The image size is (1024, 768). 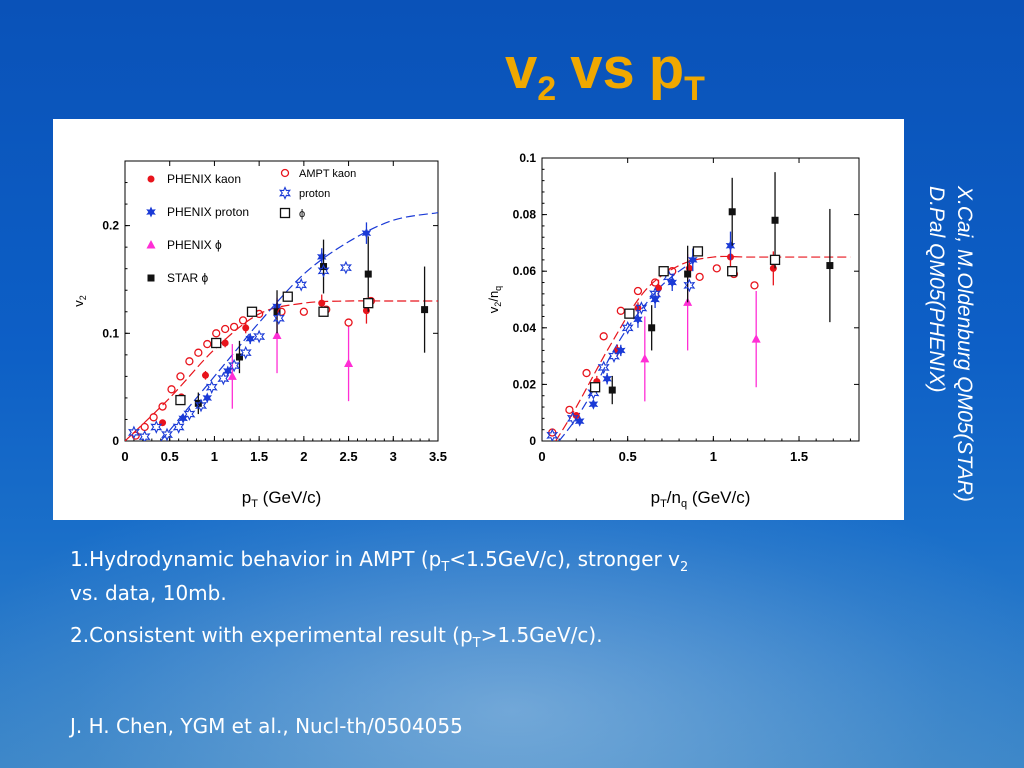 I want to click on reference-text: J. H. Chen, YGM et al., Nucl-th/0504055, so click(x=266, y=726).